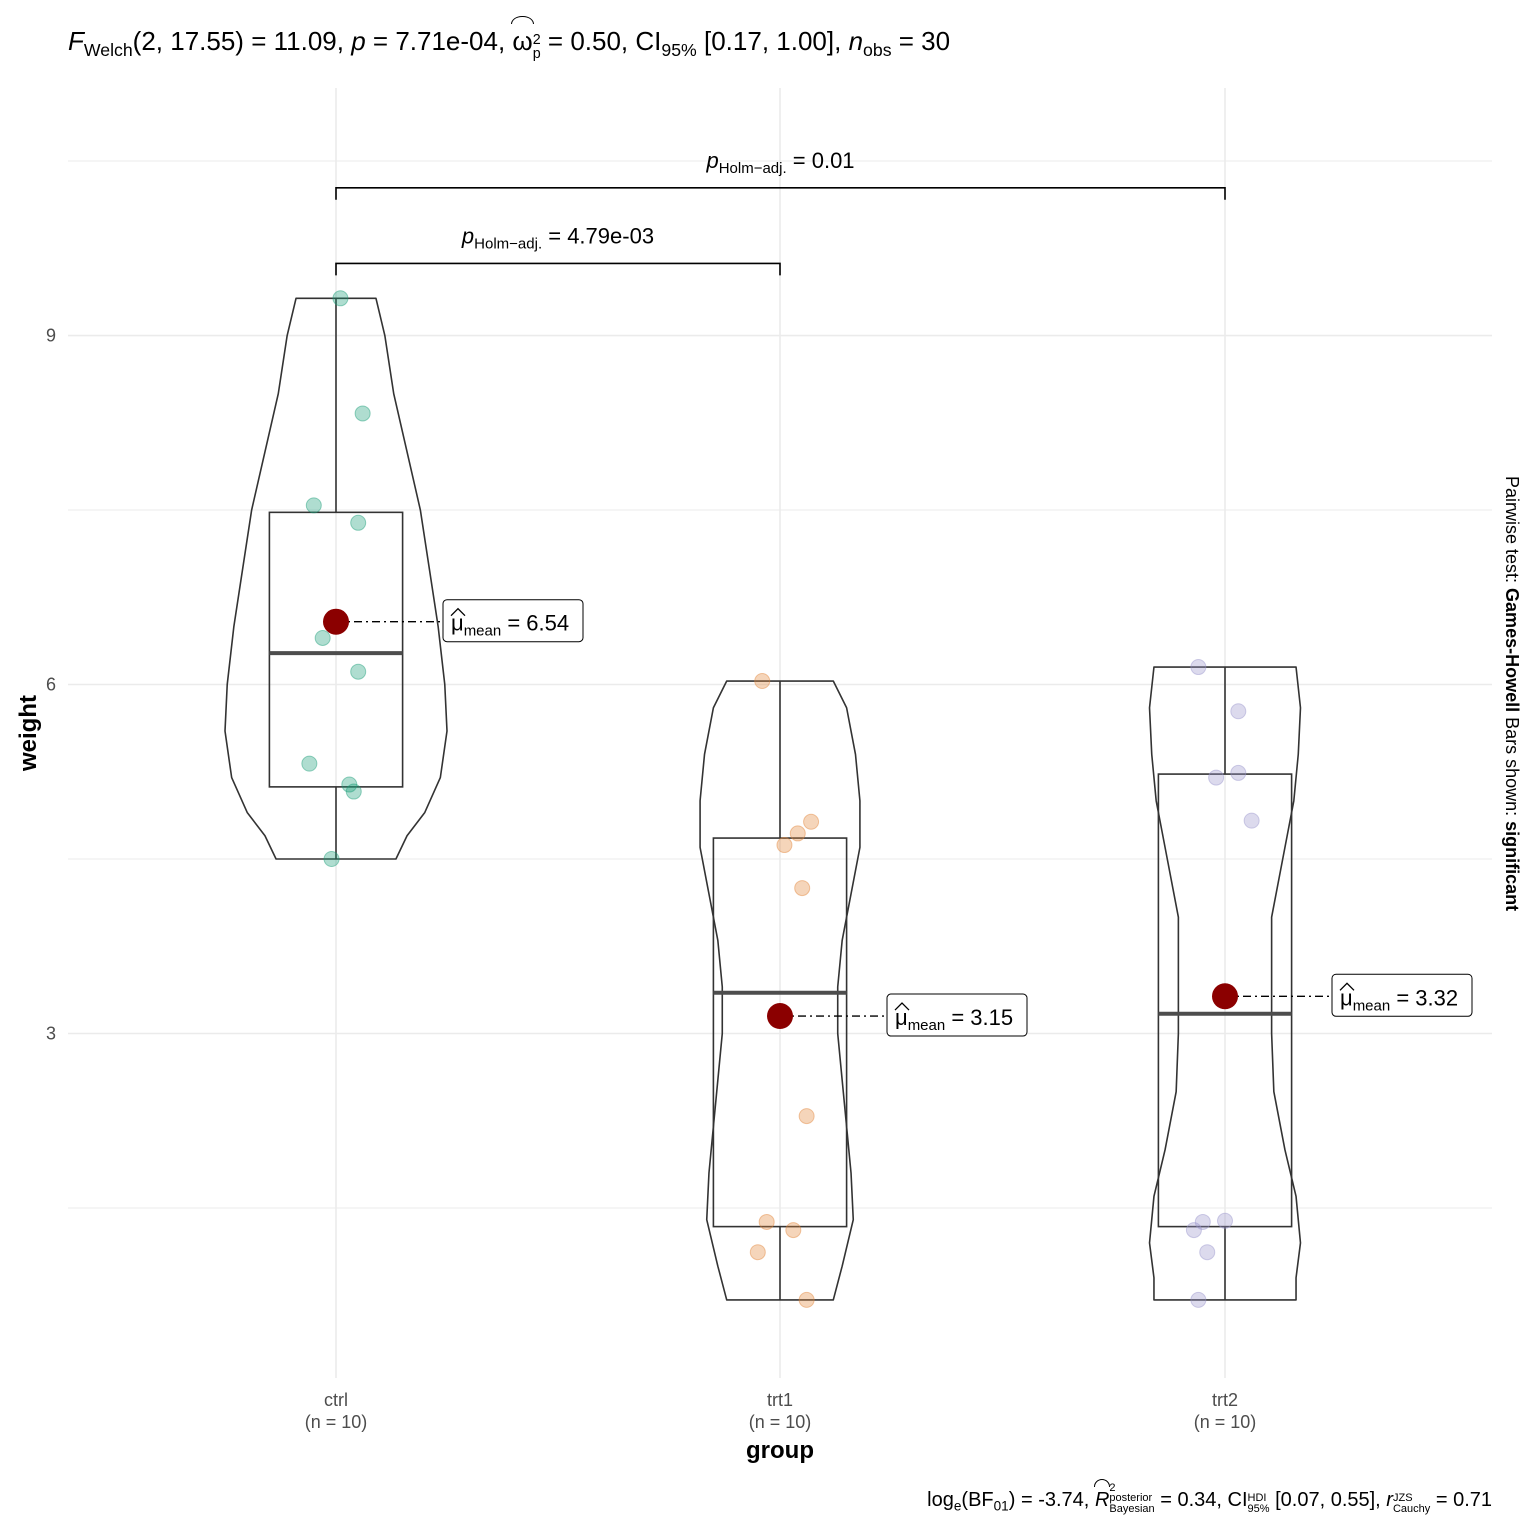 Image resolution: width=1536 pixels, height=1536 pixels. I want to click on y-tick-label: 9, so click(51, 336).